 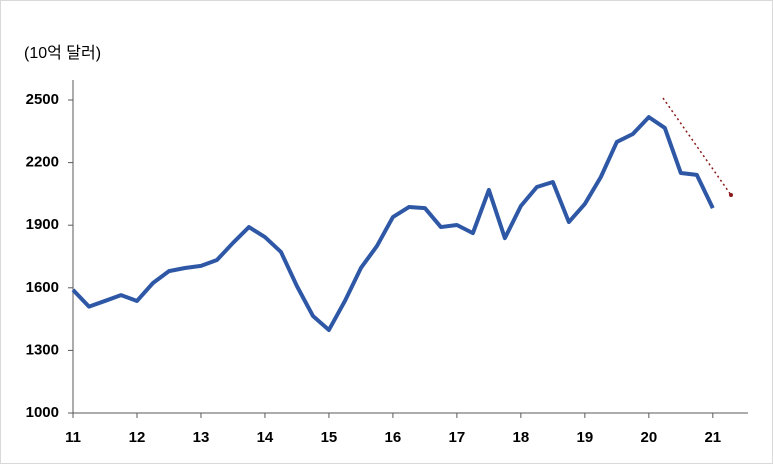 What do you see at coordinates (62, 53) in the screenshot?
I see `y-axis-label: (10억 달러)` at bounding box center [62, 53].